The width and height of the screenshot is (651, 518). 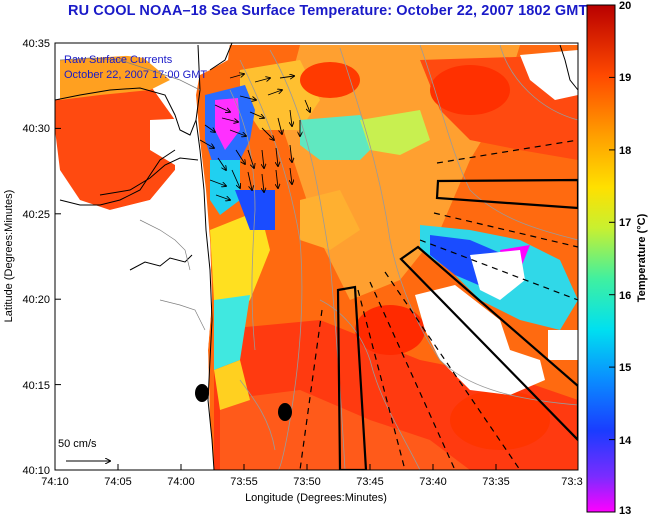 I want to click on x-tick-label: 73:55, so click(x=244, y=482).